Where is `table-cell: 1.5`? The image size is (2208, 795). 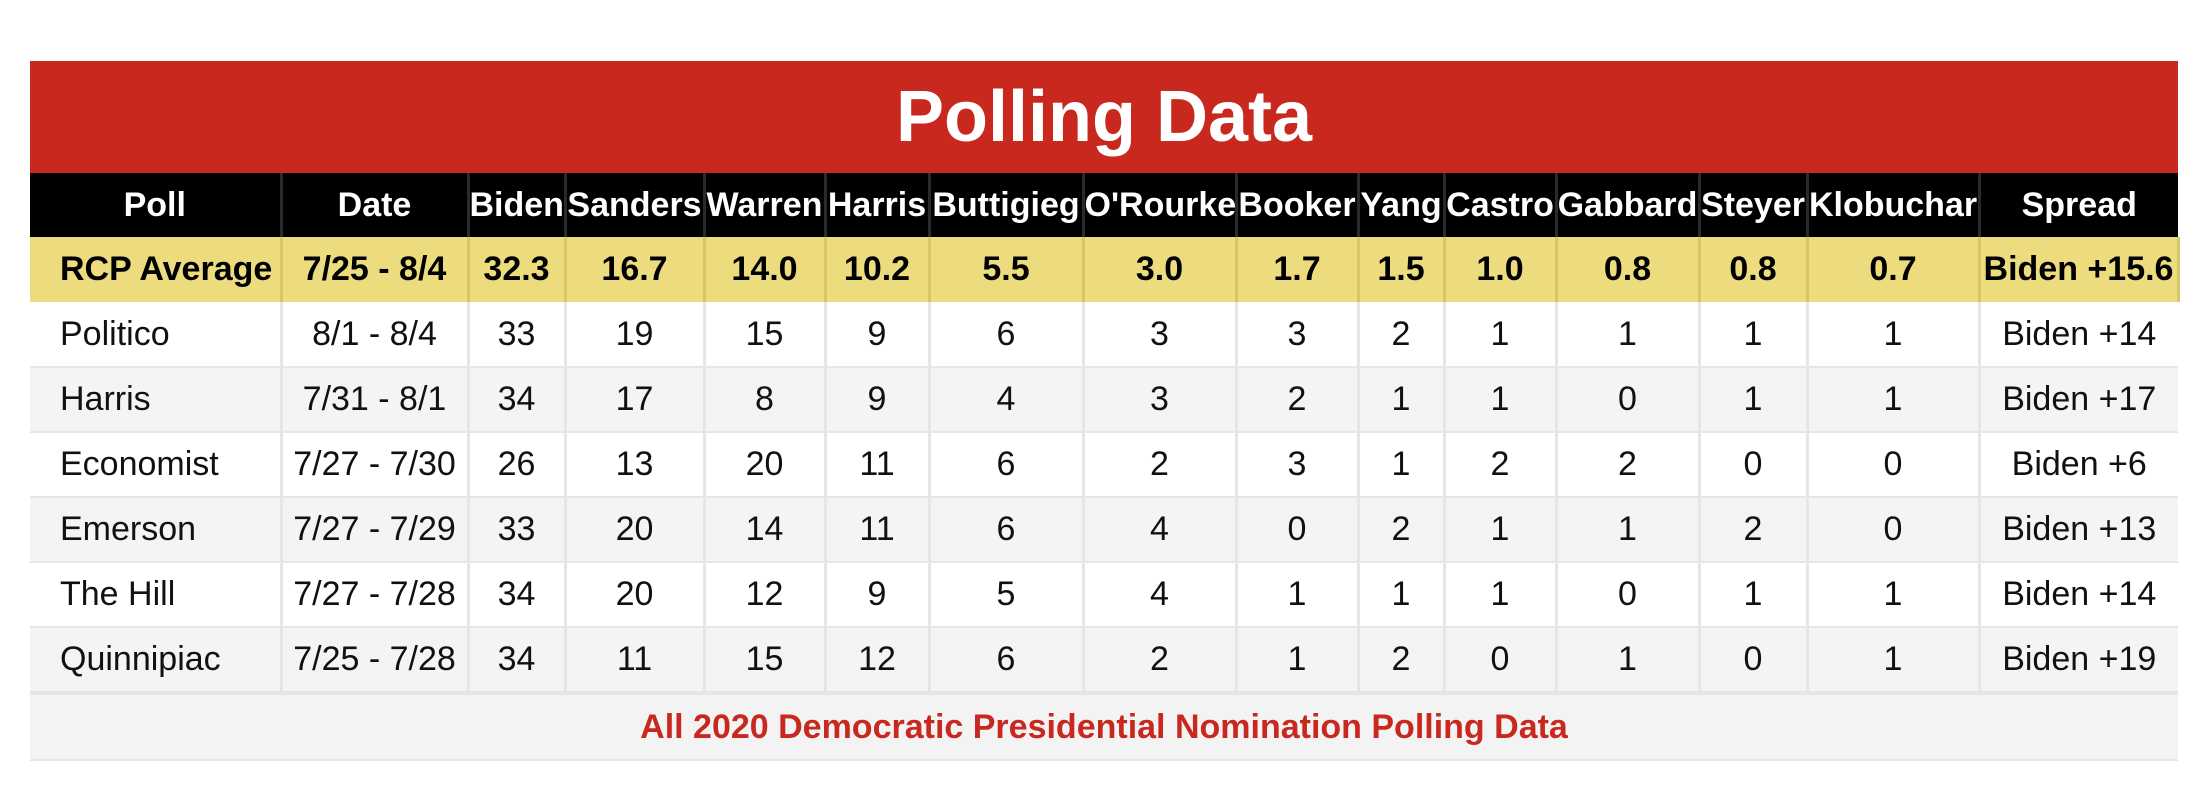
table-cell: 1.5 is located at coordinates (1402, 269).